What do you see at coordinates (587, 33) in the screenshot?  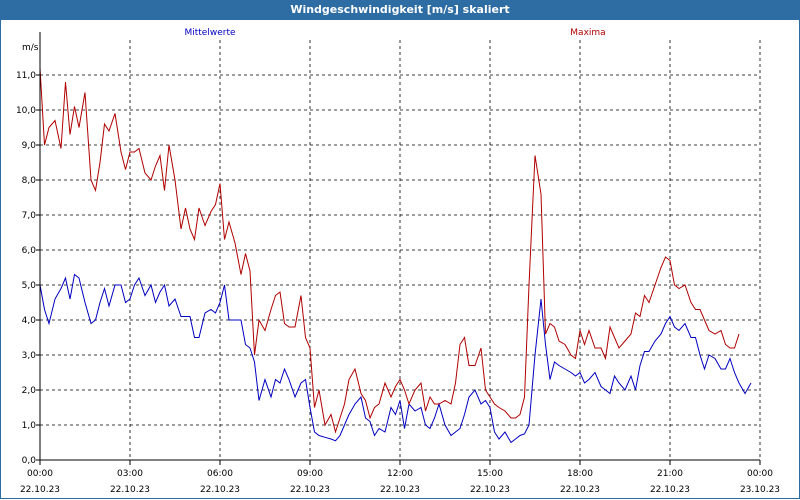 I see `legend-maxima: Maxima` at bounding box center [587, 33].